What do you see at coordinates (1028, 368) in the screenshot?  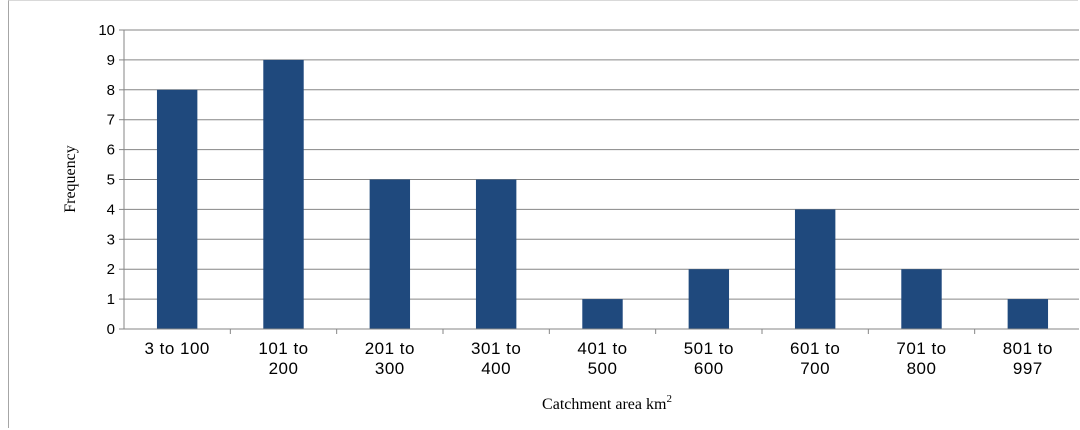 I see `x-tick-label-line: 997` at bounding box center [1028, 368].